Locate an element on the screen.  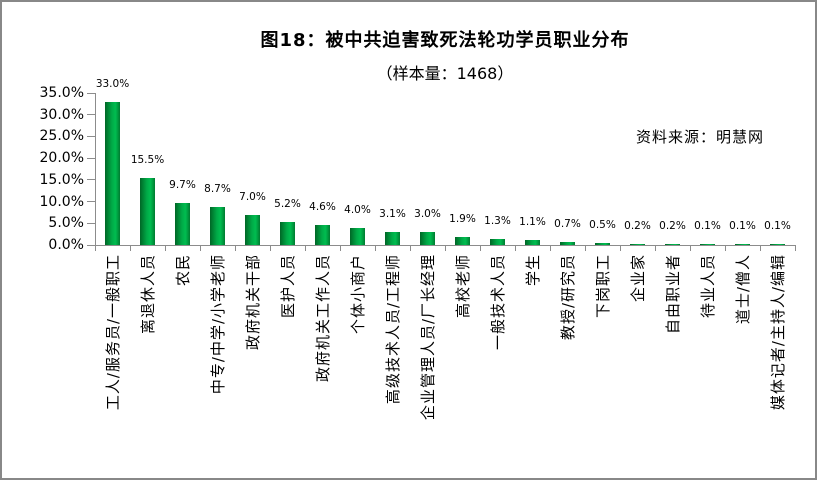
category-label-text: 一般技术人员 is located at coordinates (497, 302).